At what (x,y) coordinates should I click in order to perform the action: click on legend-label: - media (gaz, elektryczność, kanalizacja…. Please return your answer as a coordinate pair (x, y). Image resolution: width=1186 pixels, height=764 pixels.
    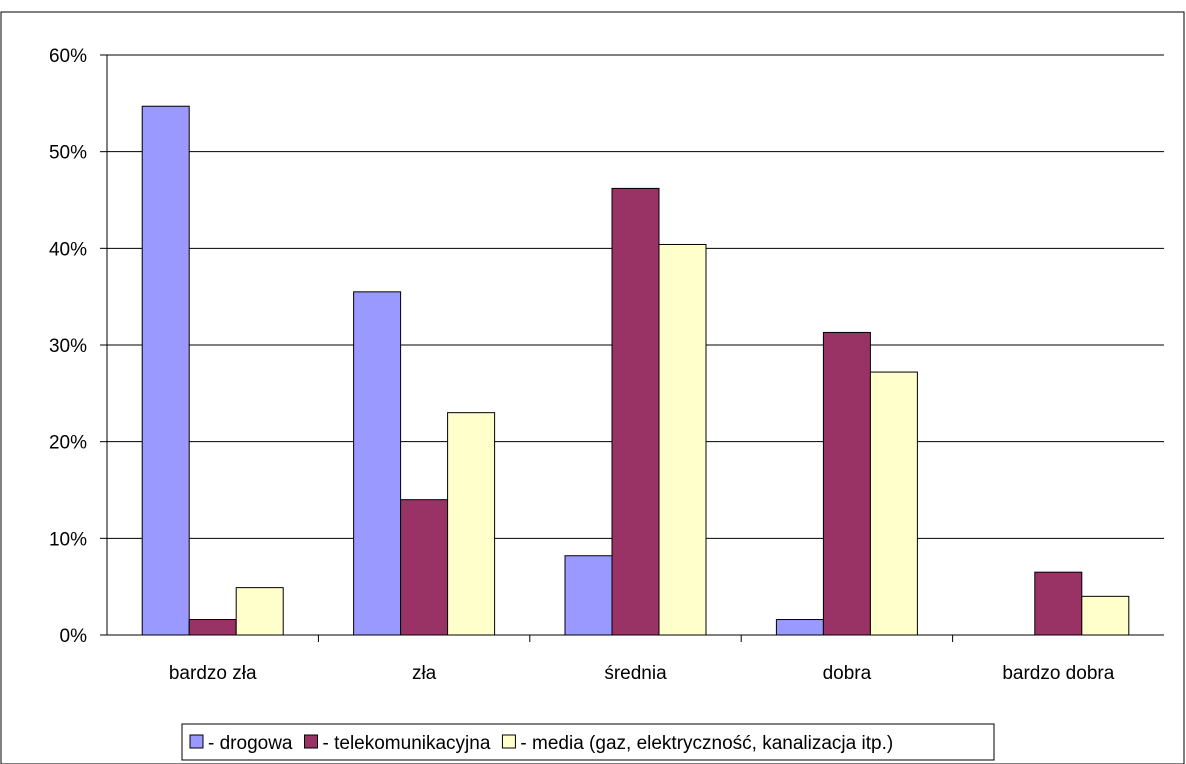
    Looking at the image, I should click on (706, 743).